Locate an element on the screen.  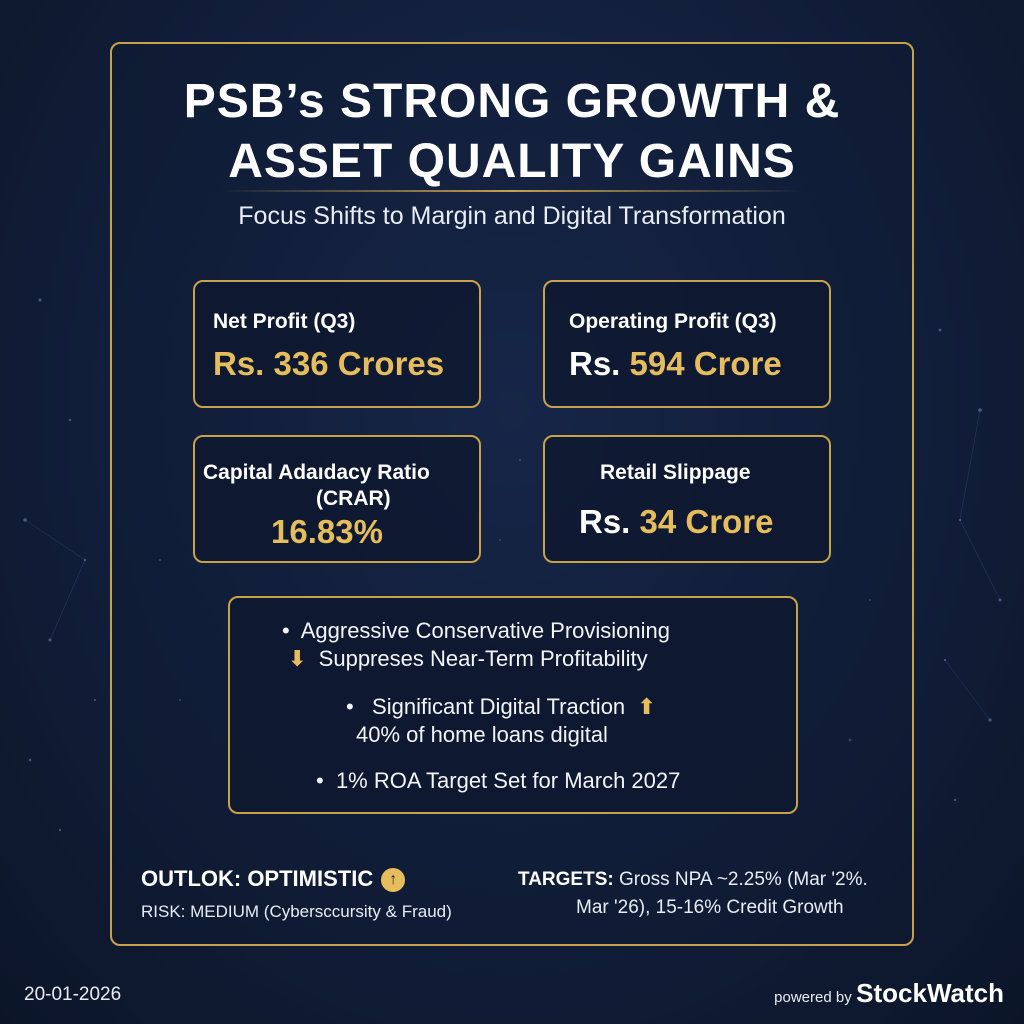
bullet-provisioning-cont: ⬇ Suppreses Near-Term Profitability is located at coordinates (468, 659).